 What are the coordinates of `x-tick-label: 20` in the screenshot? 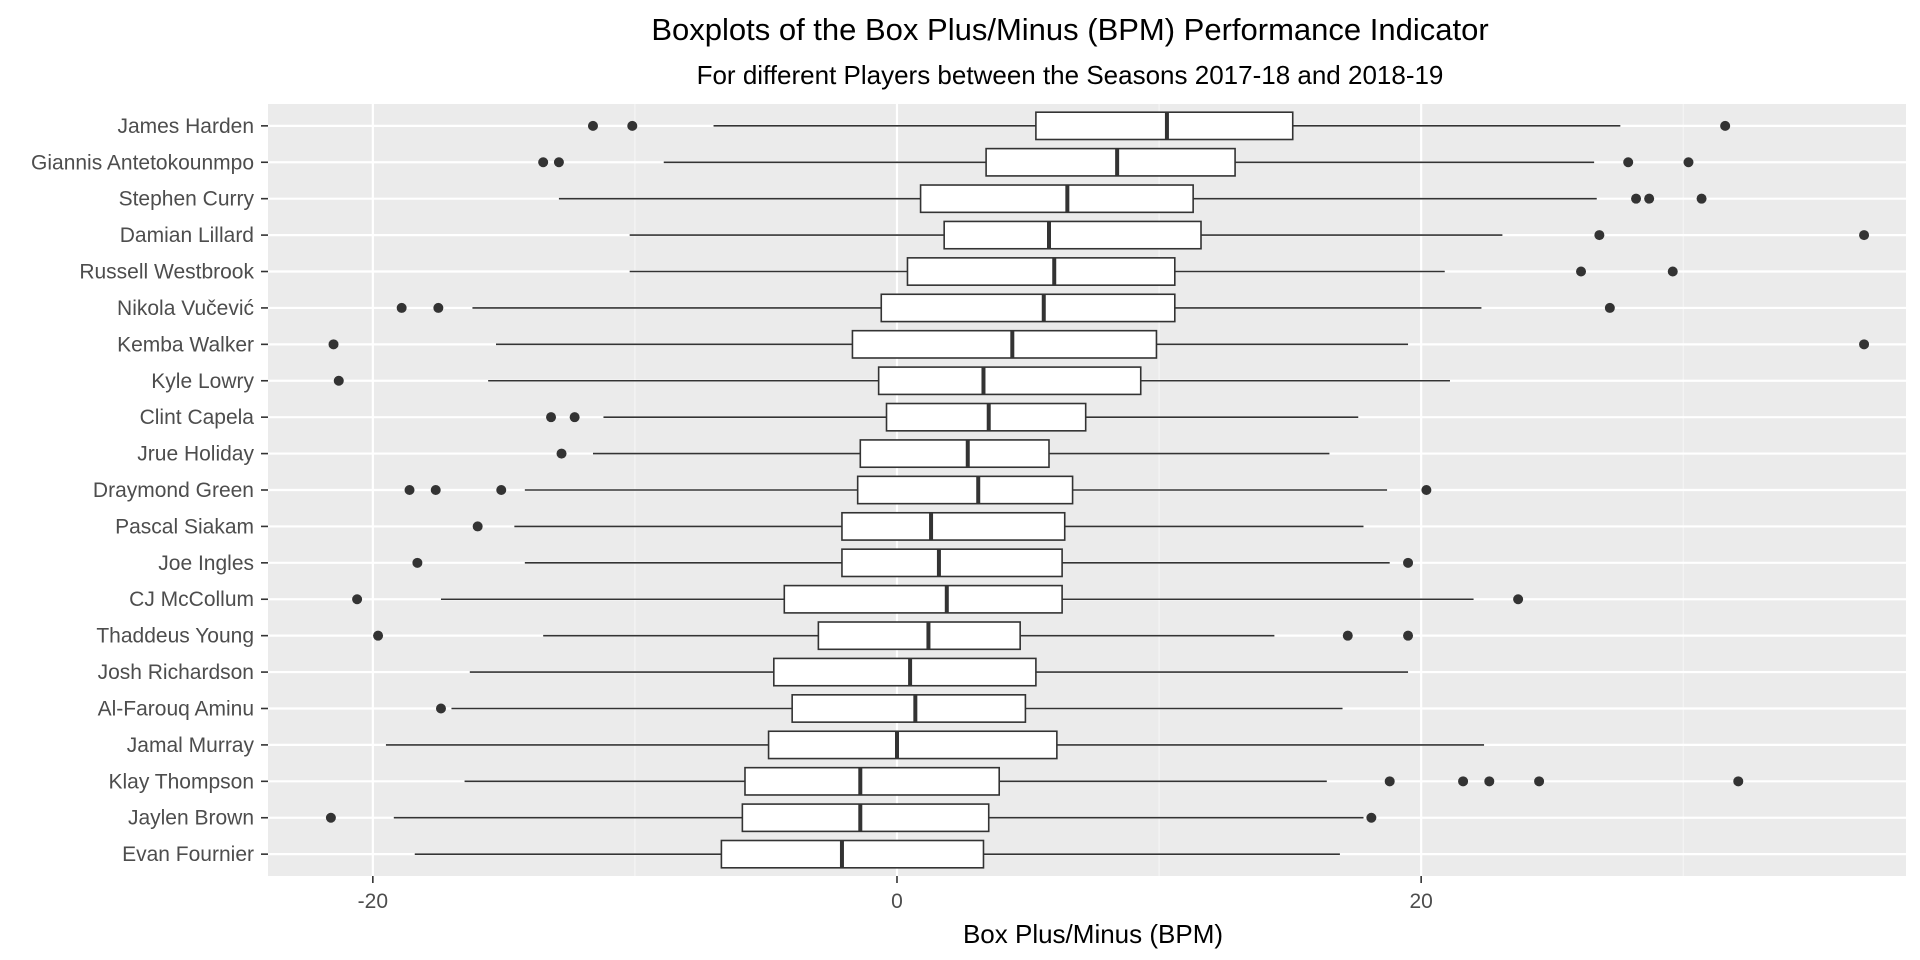 It's located at (1420, 901).